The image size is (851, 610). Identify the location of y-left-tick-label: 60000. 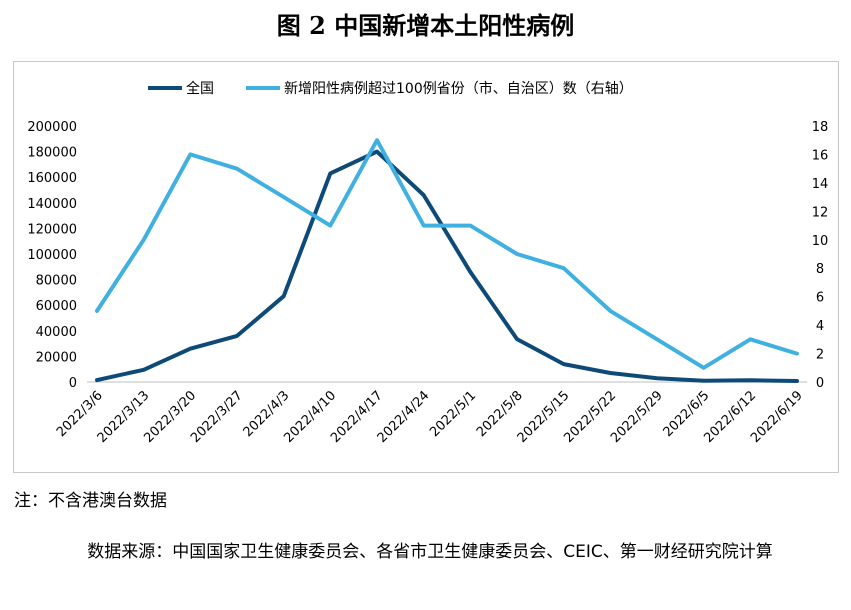
(56, 306).